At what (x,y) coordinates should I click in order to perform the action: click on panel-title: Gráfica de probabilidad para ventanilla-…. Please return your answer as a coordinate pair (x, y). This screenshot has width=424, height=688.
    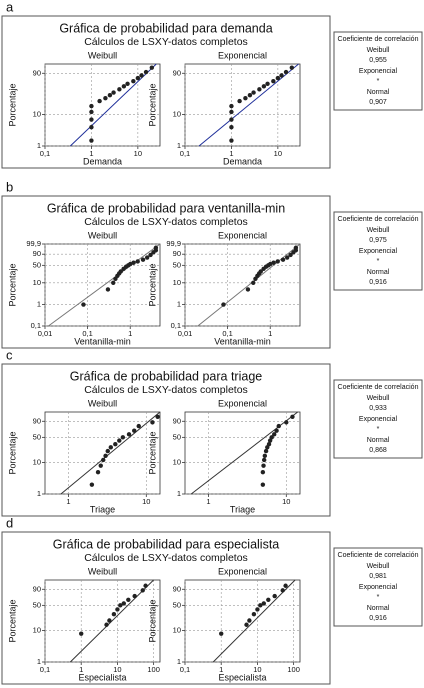
    Looking at the image, I should click on (166, 208).